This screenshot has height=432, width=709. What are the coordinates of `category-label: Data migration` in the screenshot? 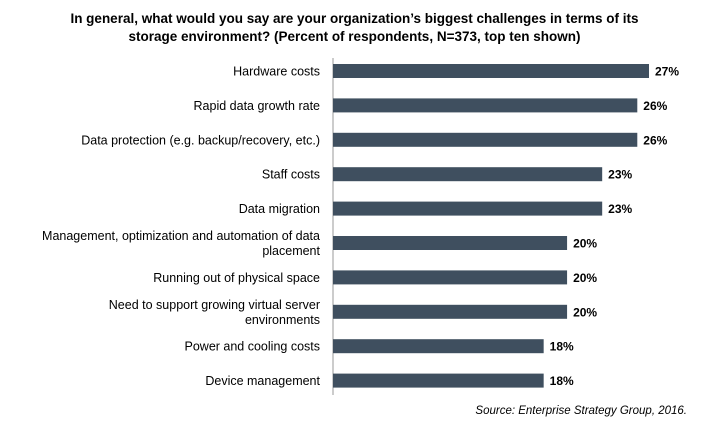 It's located at (279, 209).